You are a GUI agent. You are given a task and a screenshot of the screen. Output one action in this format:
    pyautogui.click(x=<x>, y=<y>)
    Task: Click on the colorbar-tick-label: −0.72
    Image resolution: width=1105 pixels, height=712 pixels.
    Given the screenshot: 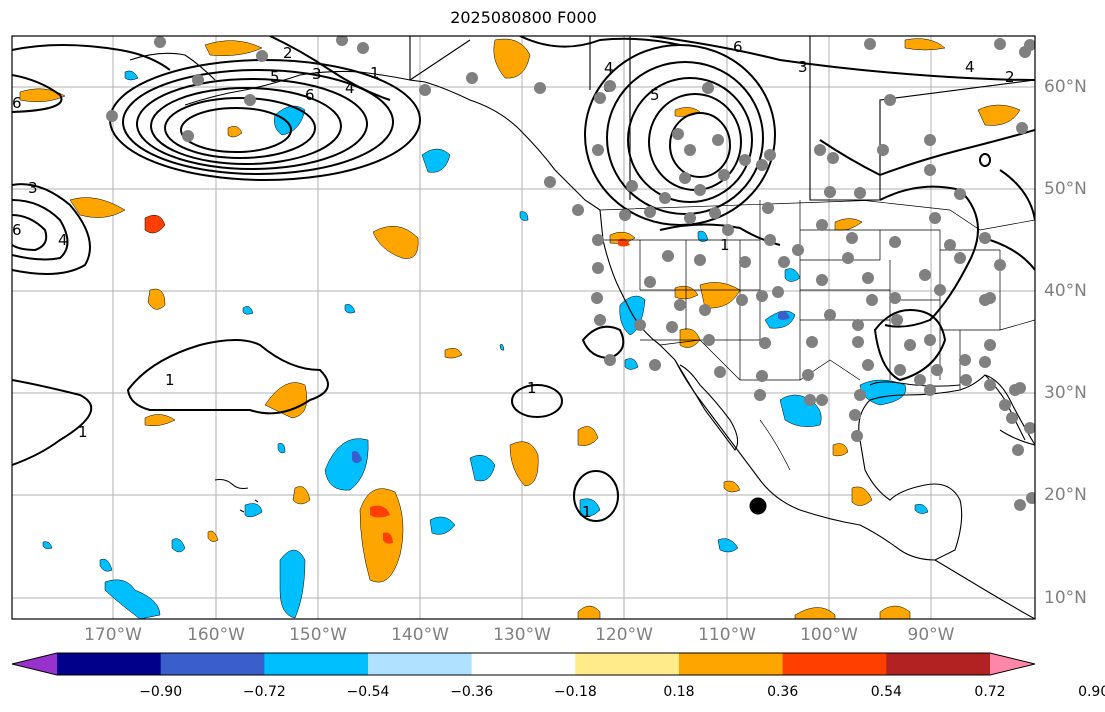 What is the action you would take?
    pyautogui.click(x=264, y=692)
    